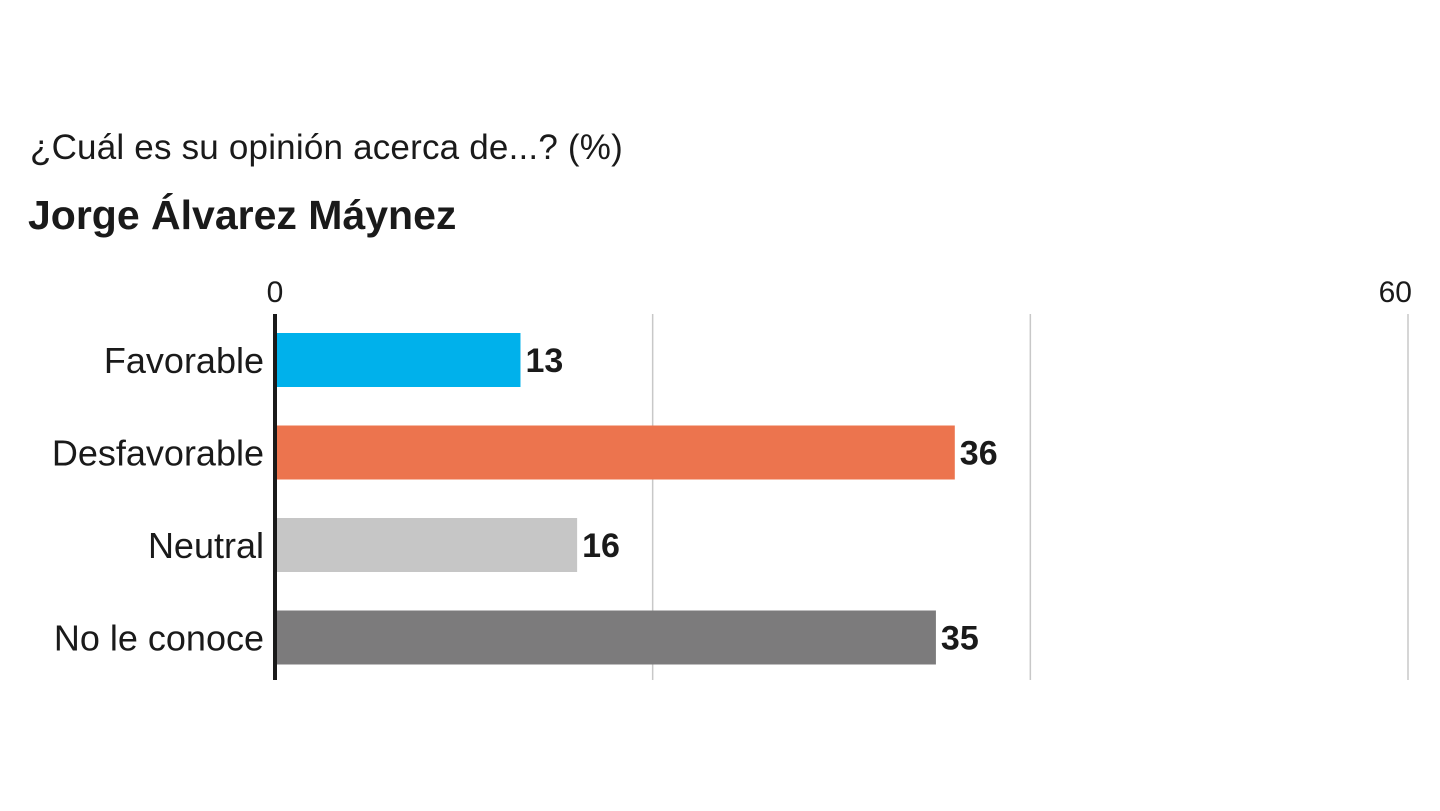 This screenshot has width=1440, height=811. I want to click on x-tick-label: 60, so click(1395, 292).